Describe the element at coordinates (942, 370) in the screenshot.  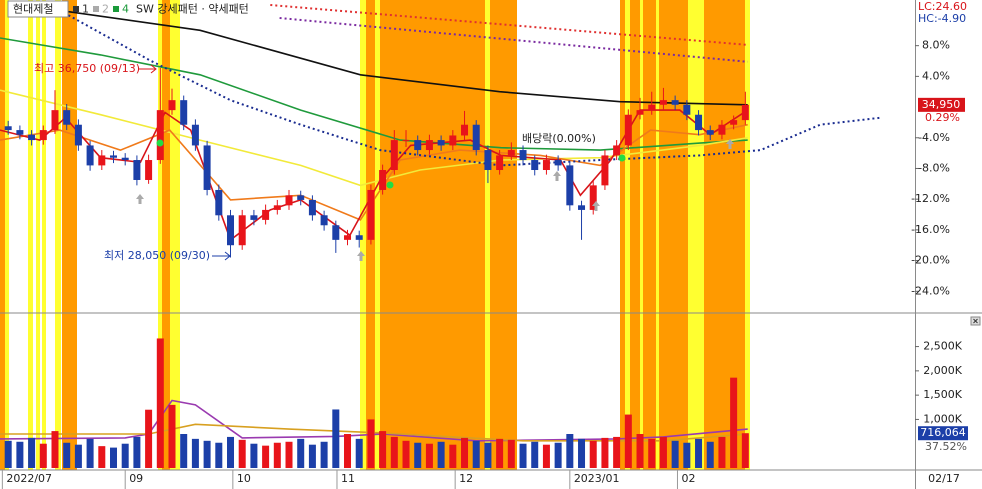
I see `y-tick-label: 2,000K` at that location.